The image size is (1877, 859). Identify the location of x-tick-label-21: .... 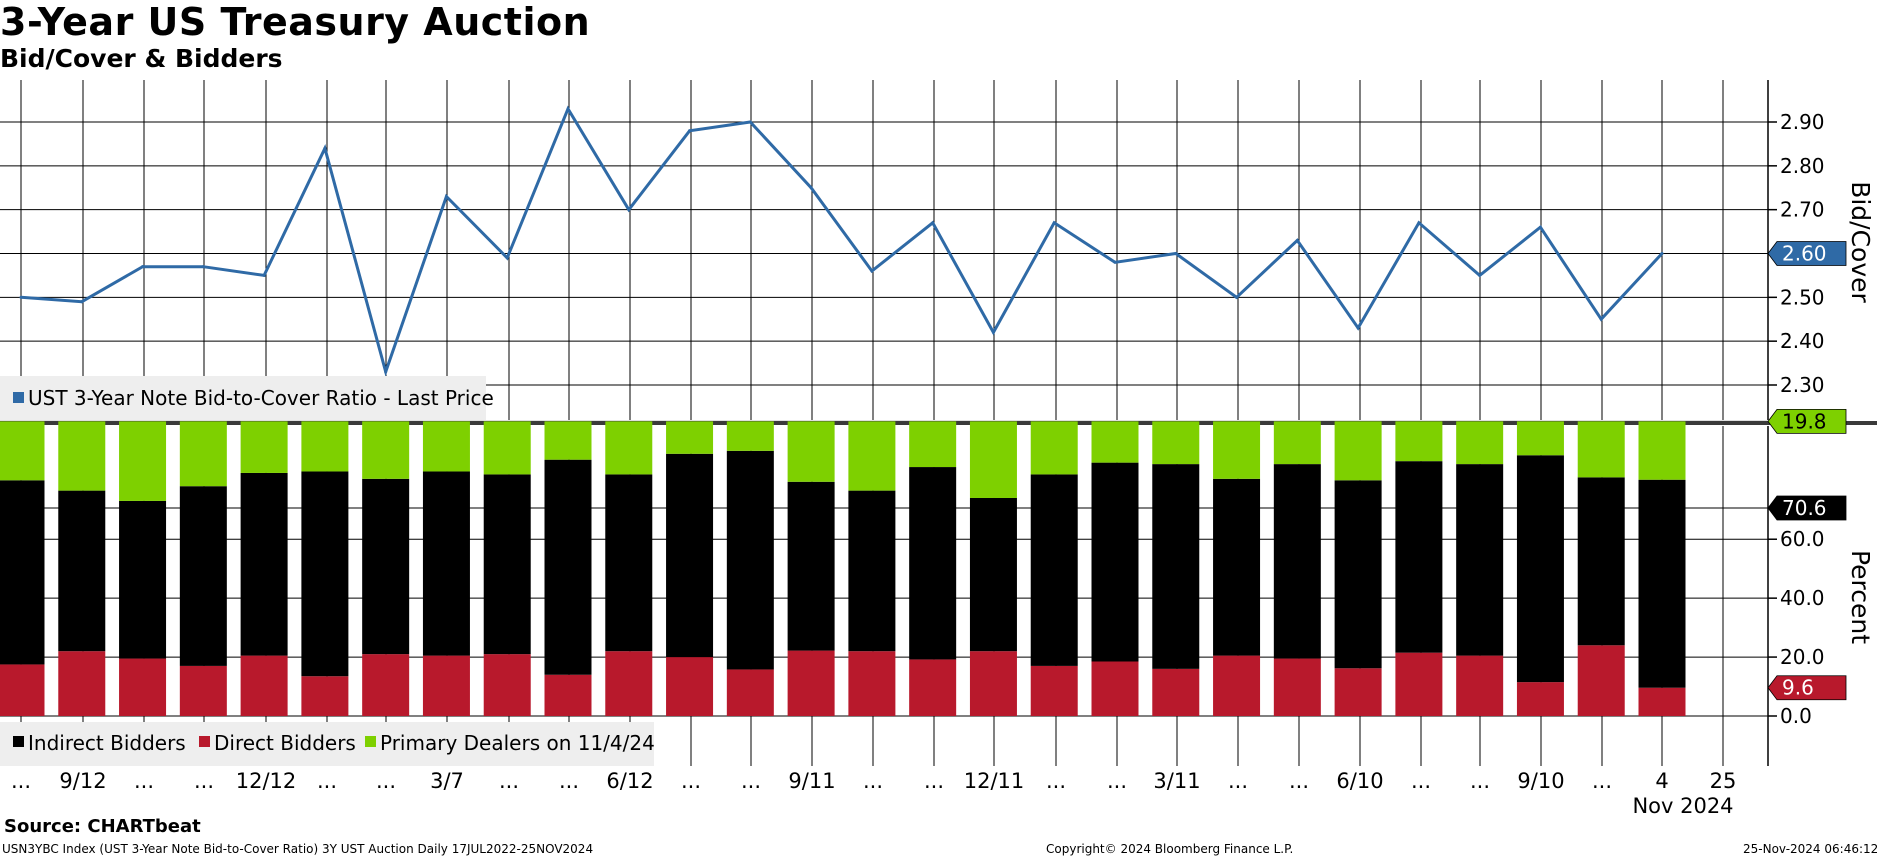
(1299, 781).